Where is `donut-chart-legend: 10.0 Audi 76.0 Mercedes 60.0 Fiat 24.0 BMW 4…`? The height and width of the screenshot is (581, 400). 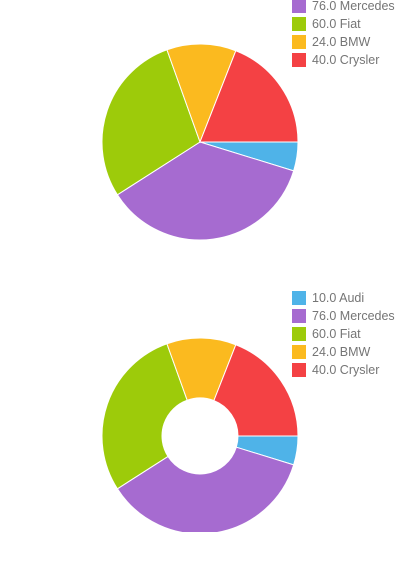
donut-chart-legend: 10.0 Audi 76.0 Mercedes 60.0 Fiat 24.0 BMW 4… is located at coordinates (346, 335).